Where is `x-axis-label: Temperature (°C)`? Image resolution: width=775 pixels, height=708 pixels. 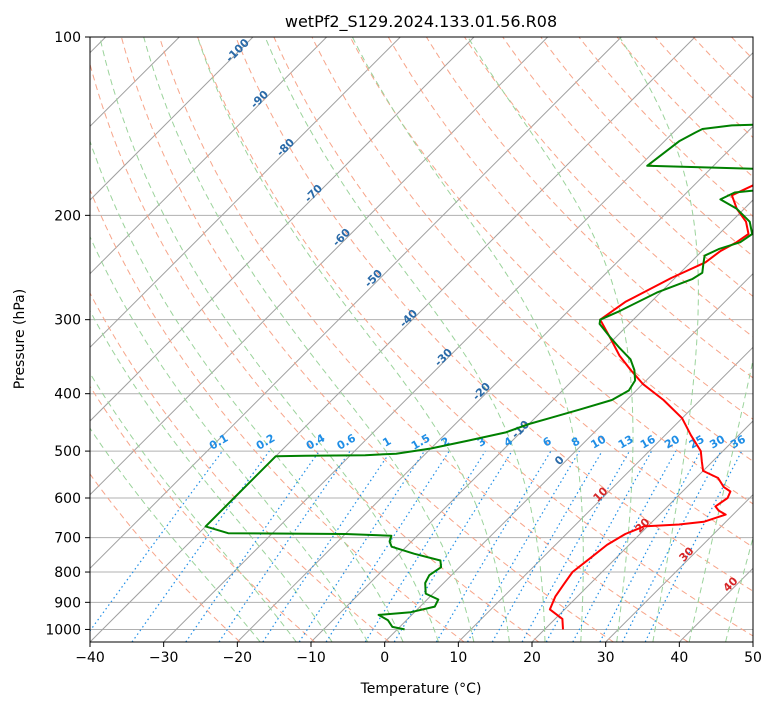 x-axis-label: Temperature (°C) is located at coordinates (421, 689).